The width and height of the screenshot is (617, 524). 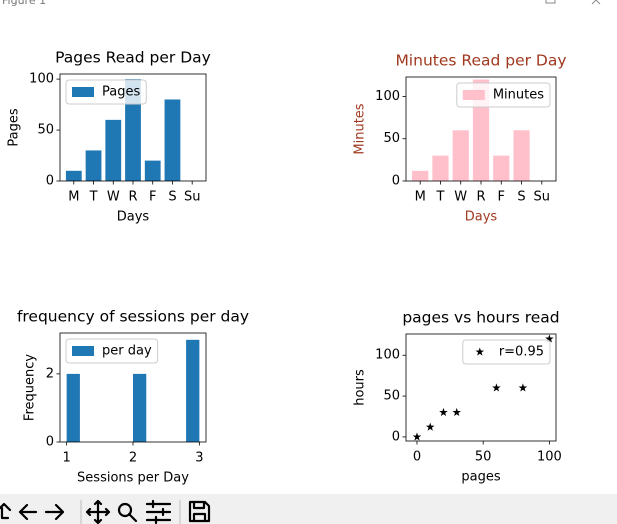 What do you see at coordinates (480, 61) in the screenshot?
I see `chart-title: Minutes Read per Day` at bounding box center [480, 61].